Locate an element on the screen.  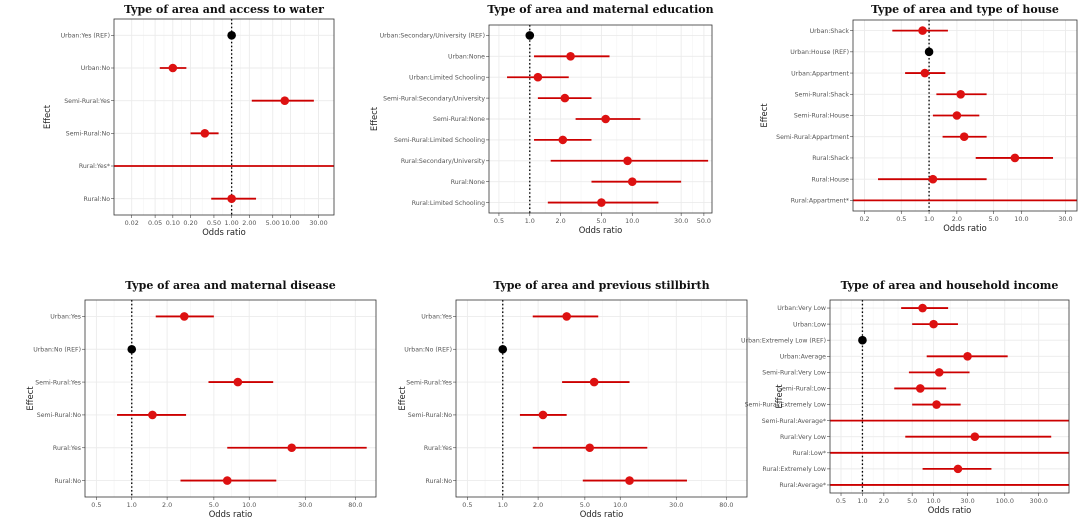
x-tick-label: 2.00 is located at coordinates (249, 223).